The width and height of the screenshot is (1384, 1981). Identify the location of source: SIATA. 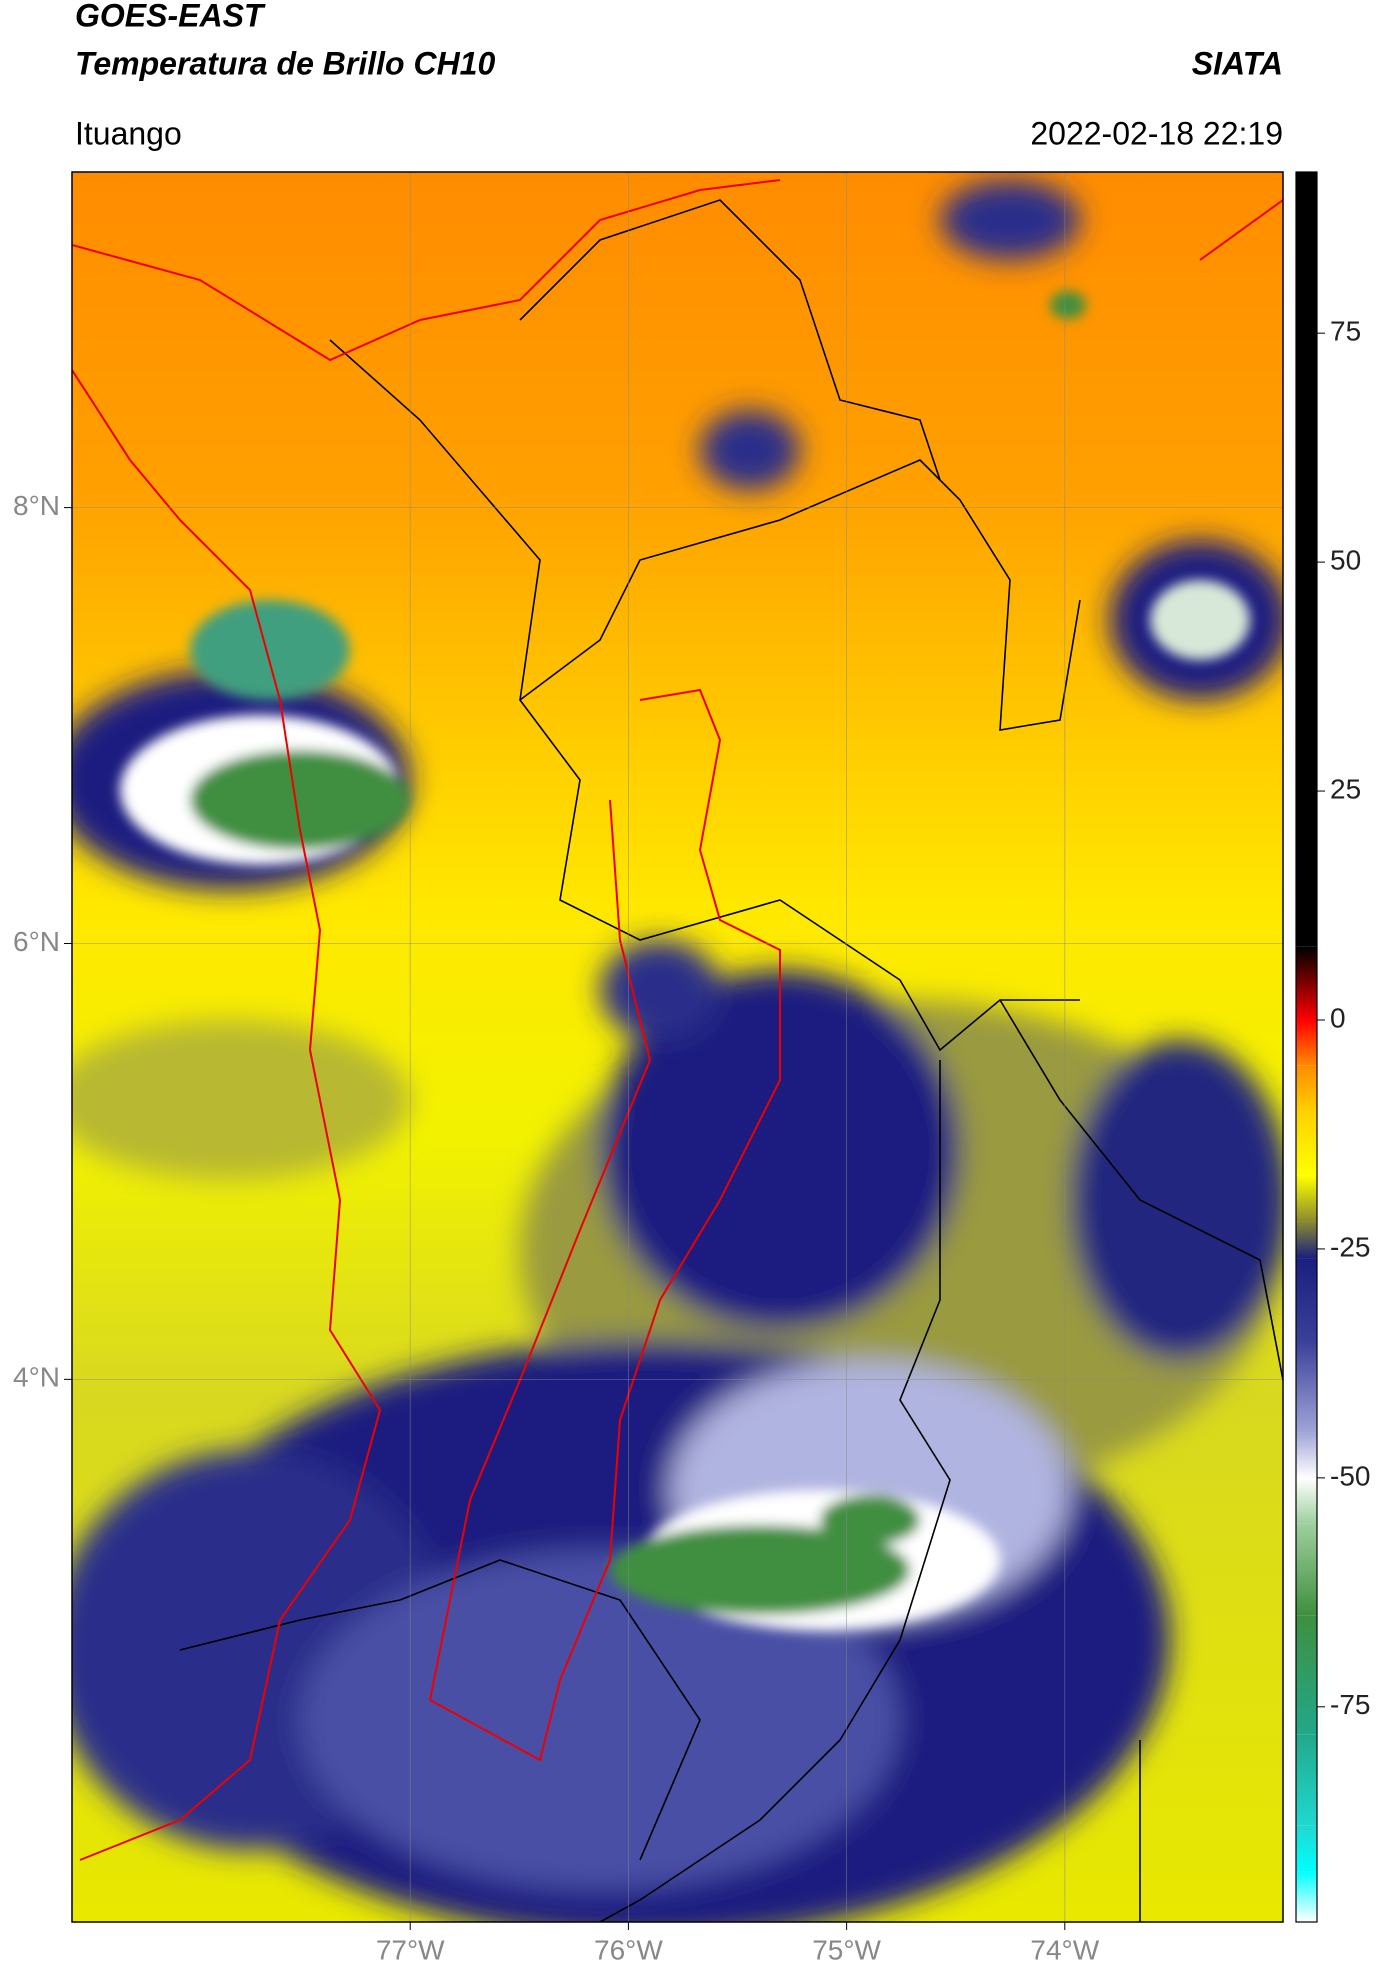
(1237, 63).